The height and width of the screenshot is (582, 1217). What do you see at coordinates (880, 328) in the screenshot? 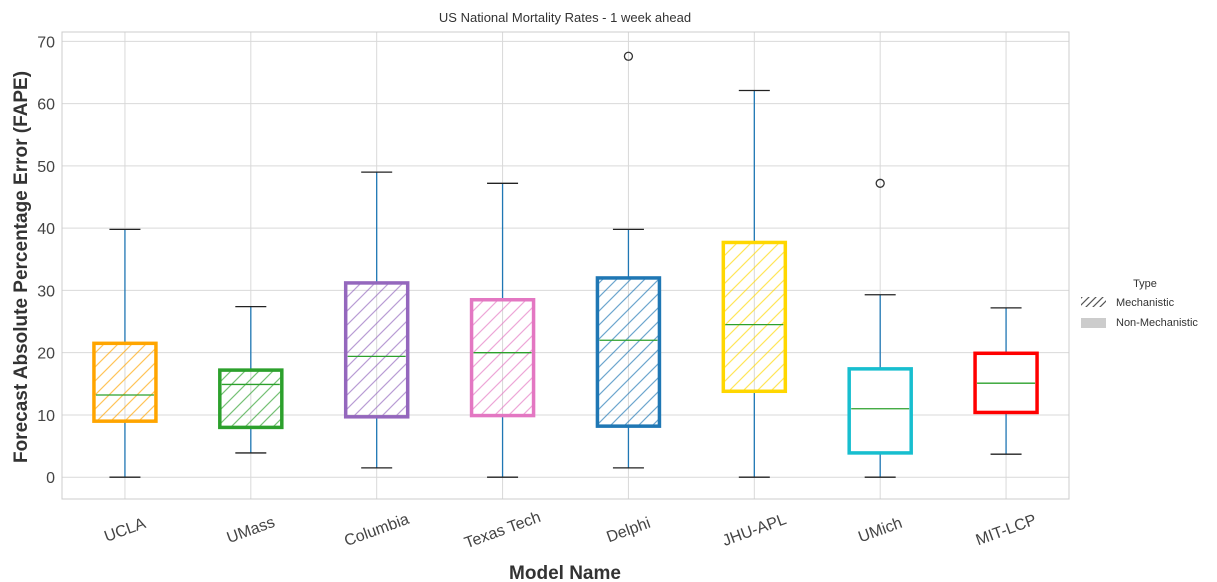
I see `box-umich` at bounding box center [880, 328].